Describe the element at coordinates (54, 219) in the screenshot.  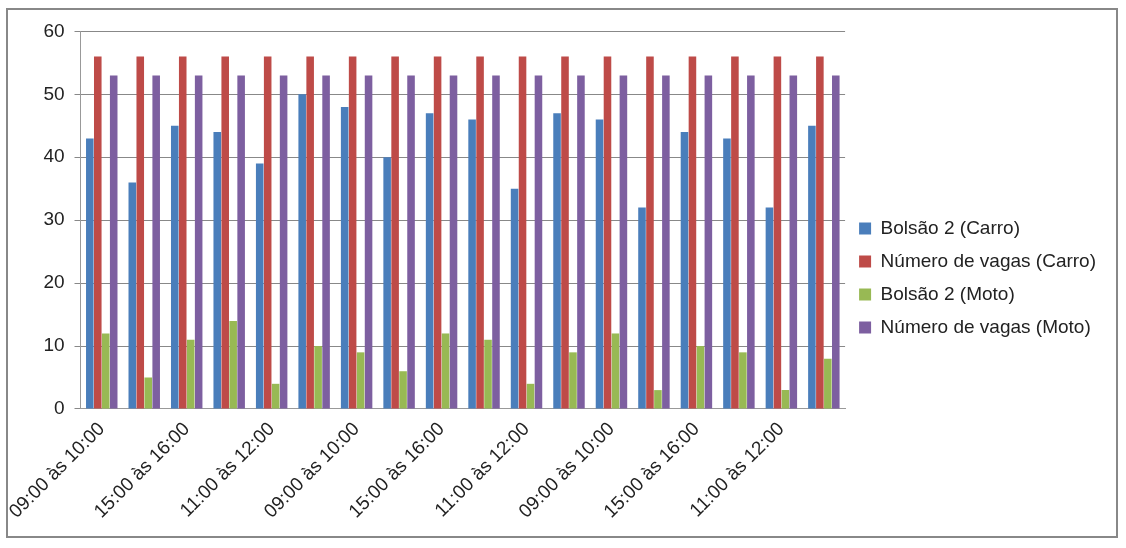
I see `y-tick-label: 30` at that location.